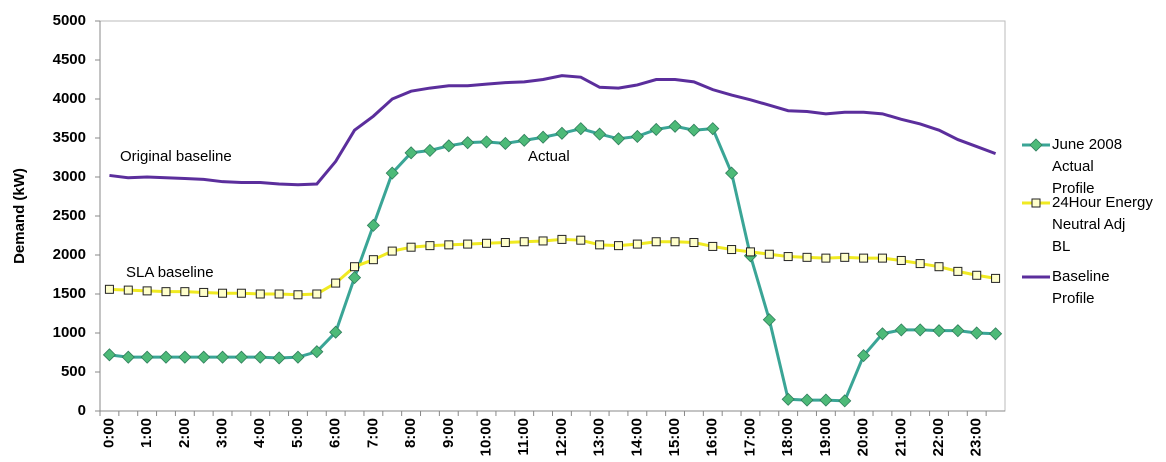  Describe the element at coordinates (1087, 166) in the screenshot. I see `legend-label: June 2008 Actual Profile` at that location.